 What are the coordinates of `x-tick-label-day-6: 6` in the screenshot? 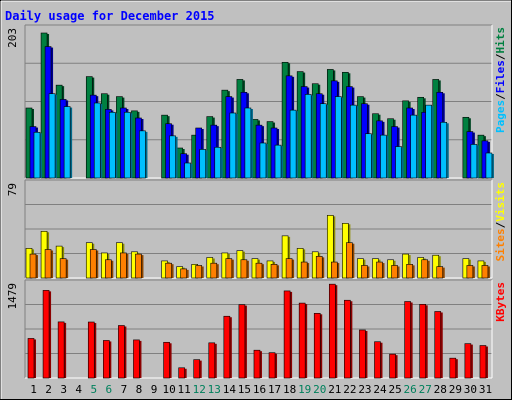 It's located at (109, 389).